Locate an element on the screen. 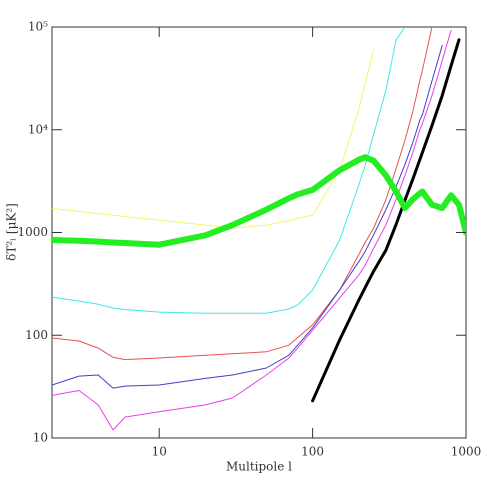 The image size is (491, 491). x-tick-label: 10 is located at coordinates (159, 452).